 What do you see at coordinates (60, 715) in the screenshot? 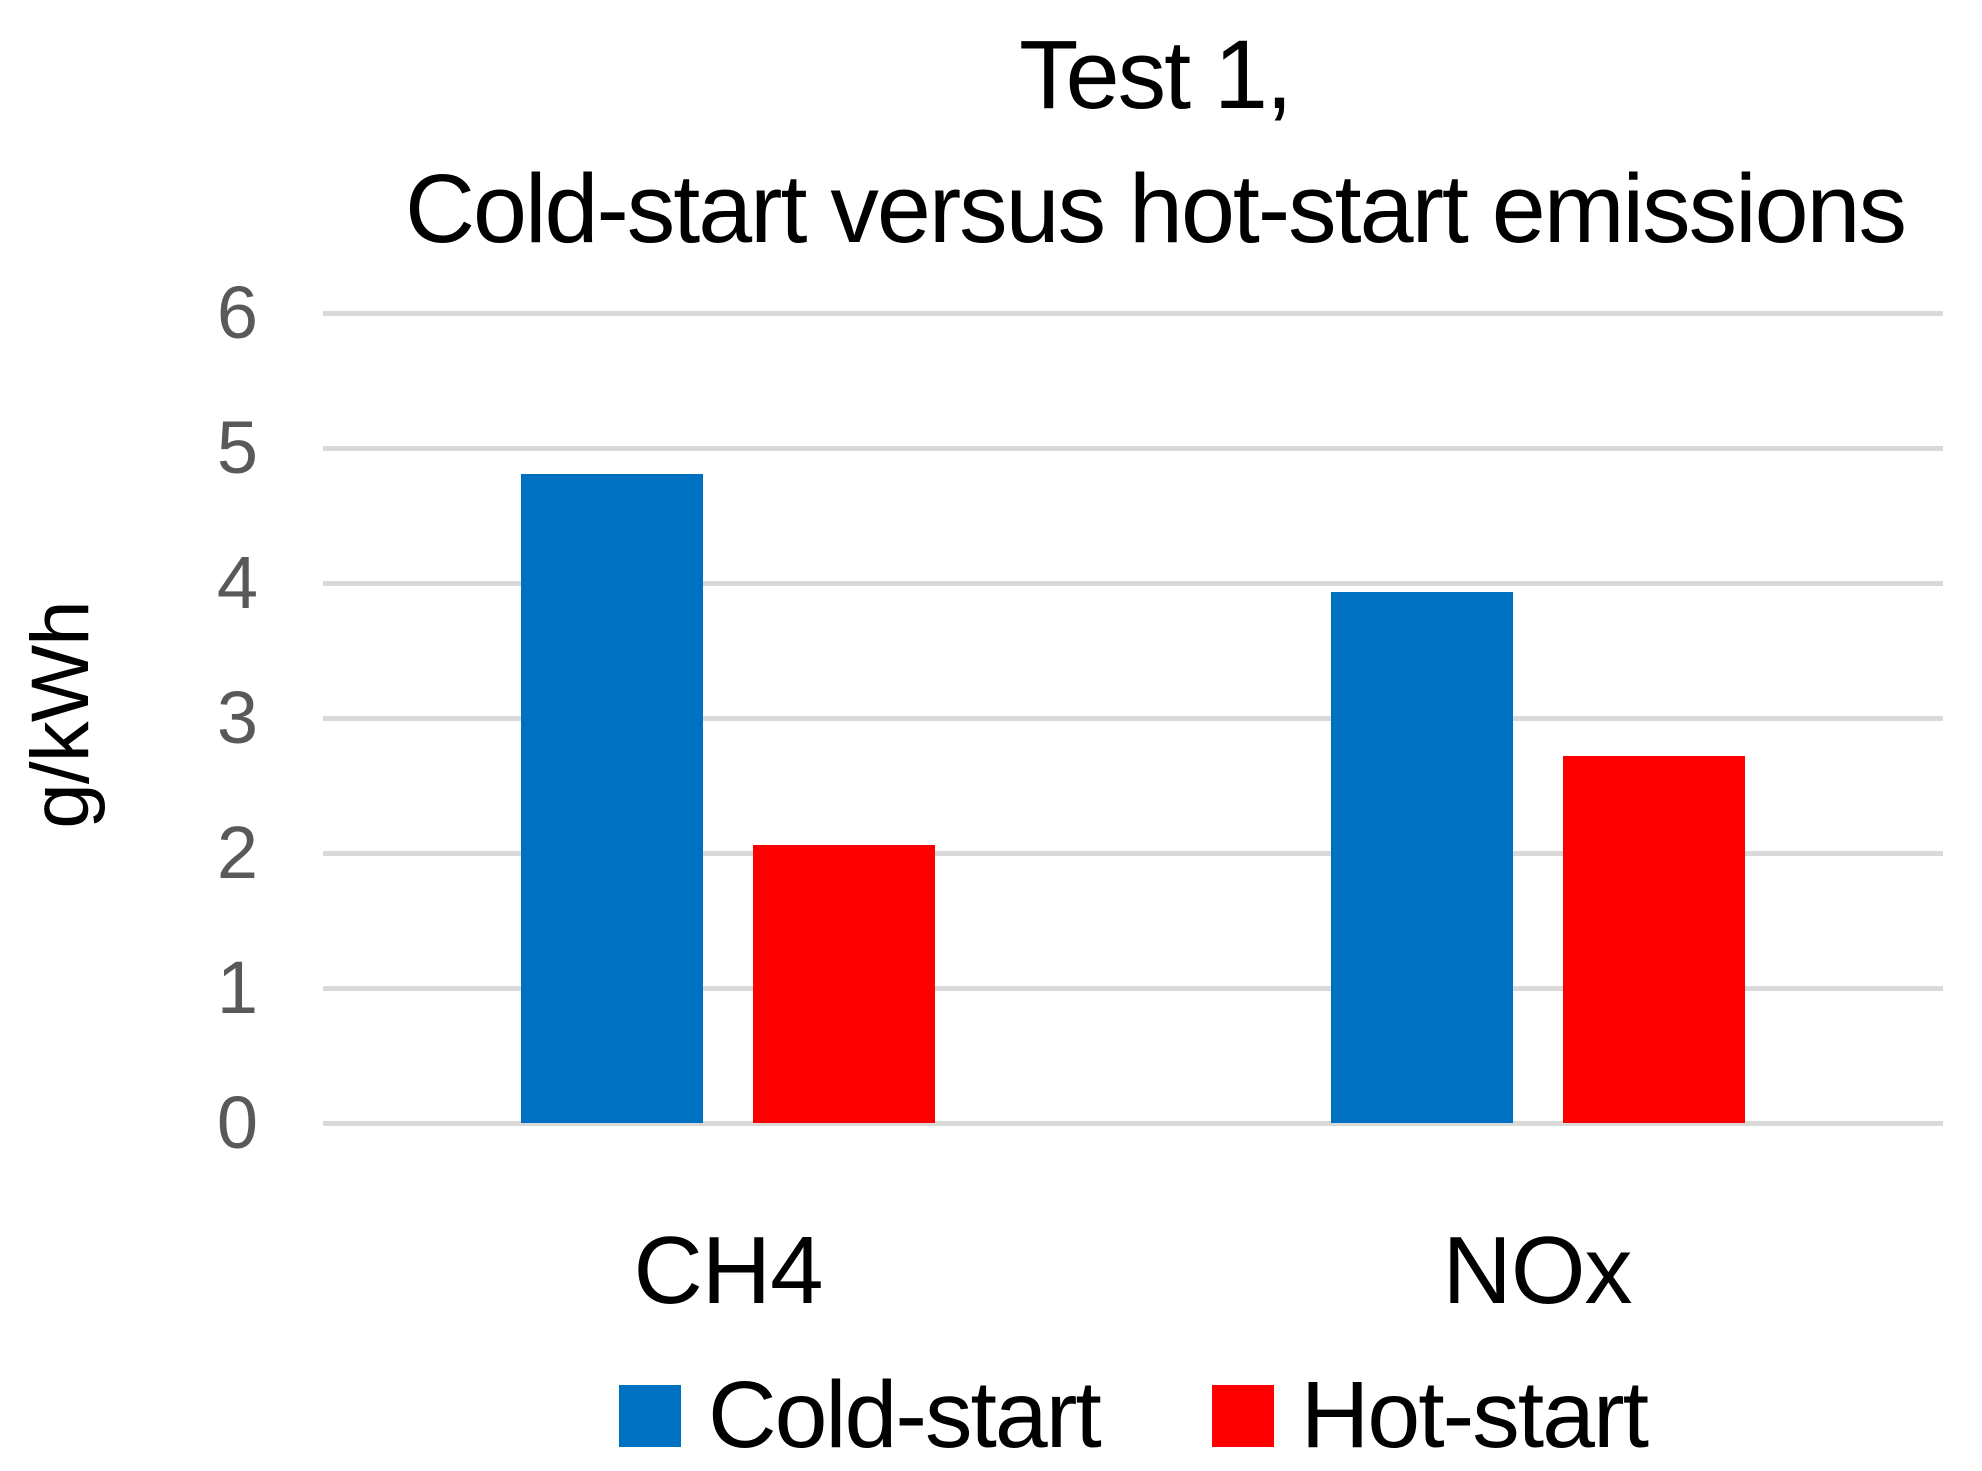
I see `y-axis-label: g/kWh` at bounding box center [60, 715].